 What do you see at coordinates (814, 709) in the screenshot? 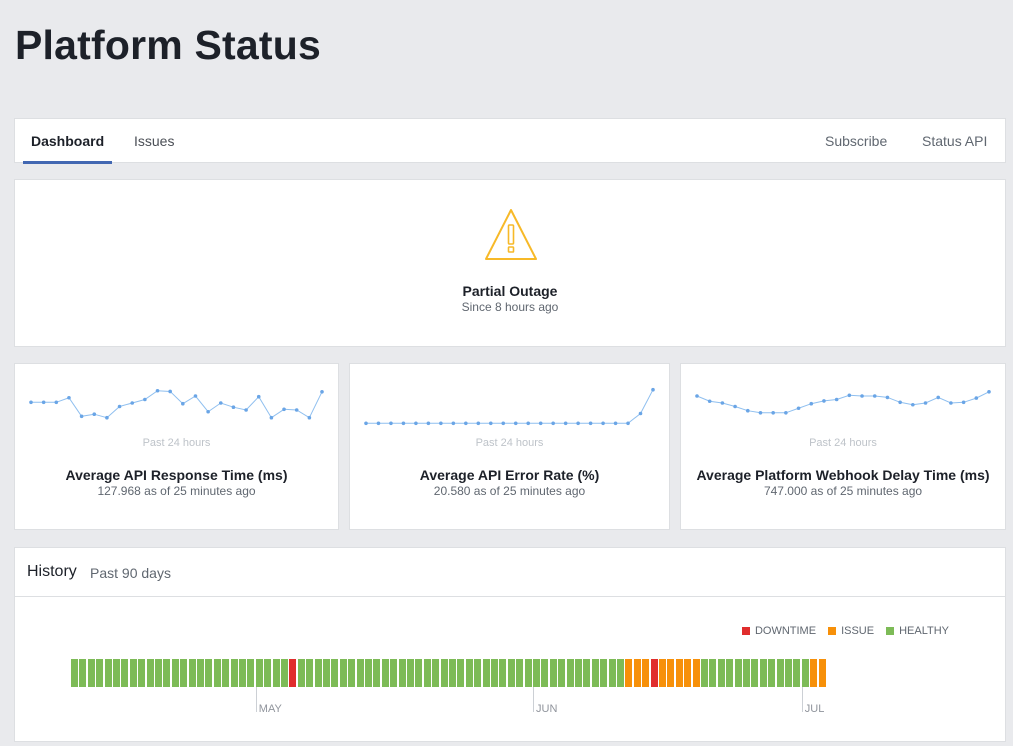
I see `month-label: JUL` at bounding box center [814, 709].